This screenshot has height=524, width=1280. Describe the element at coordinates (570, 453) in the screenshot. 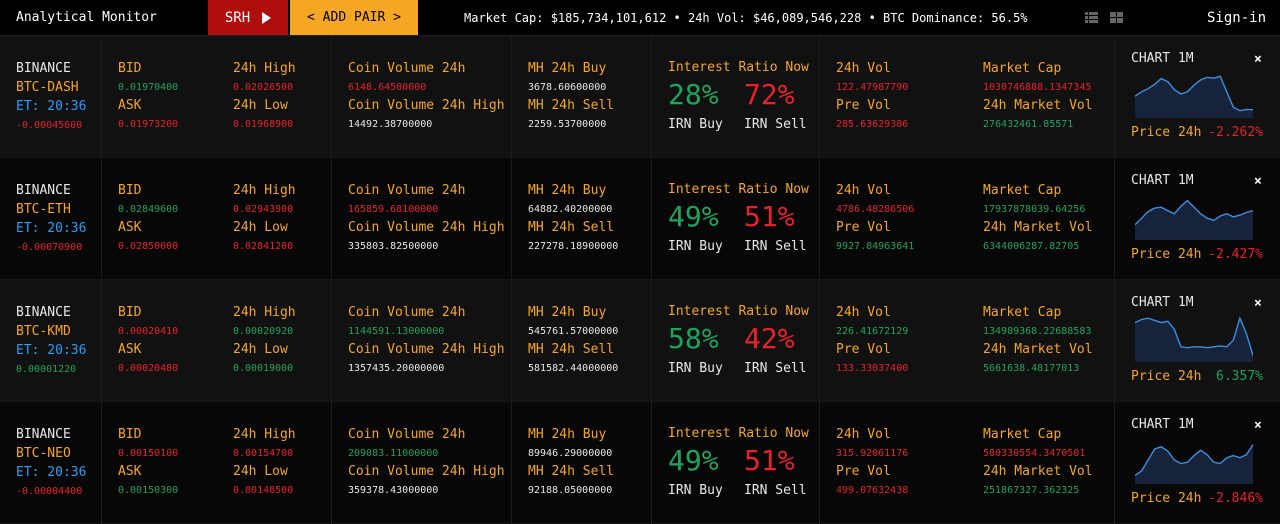

I see `mh-buy-value: 89946.29000000` at that location.